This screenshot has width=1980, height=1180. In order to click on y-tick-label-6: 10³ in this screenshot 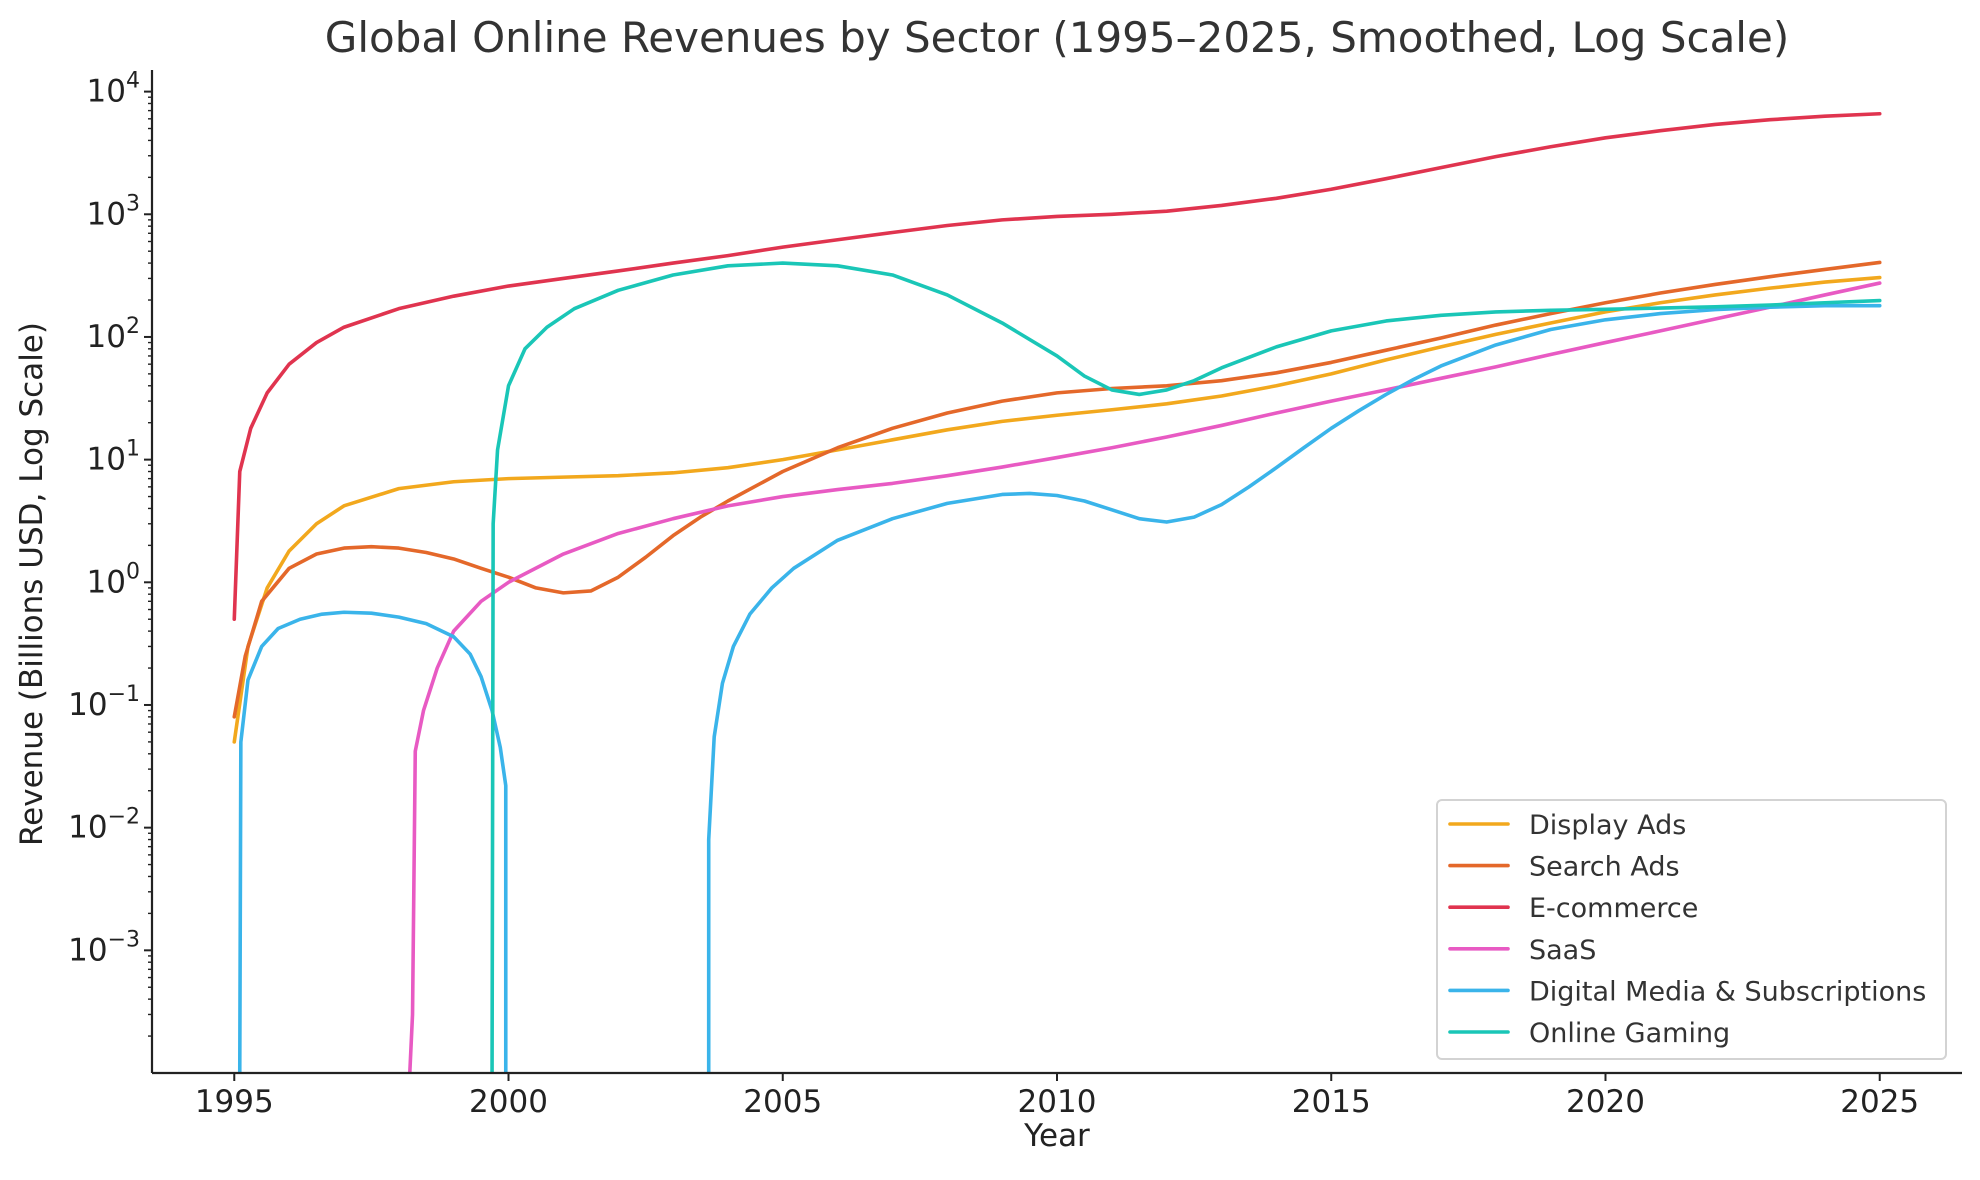, I will do `click(113, 211)`.